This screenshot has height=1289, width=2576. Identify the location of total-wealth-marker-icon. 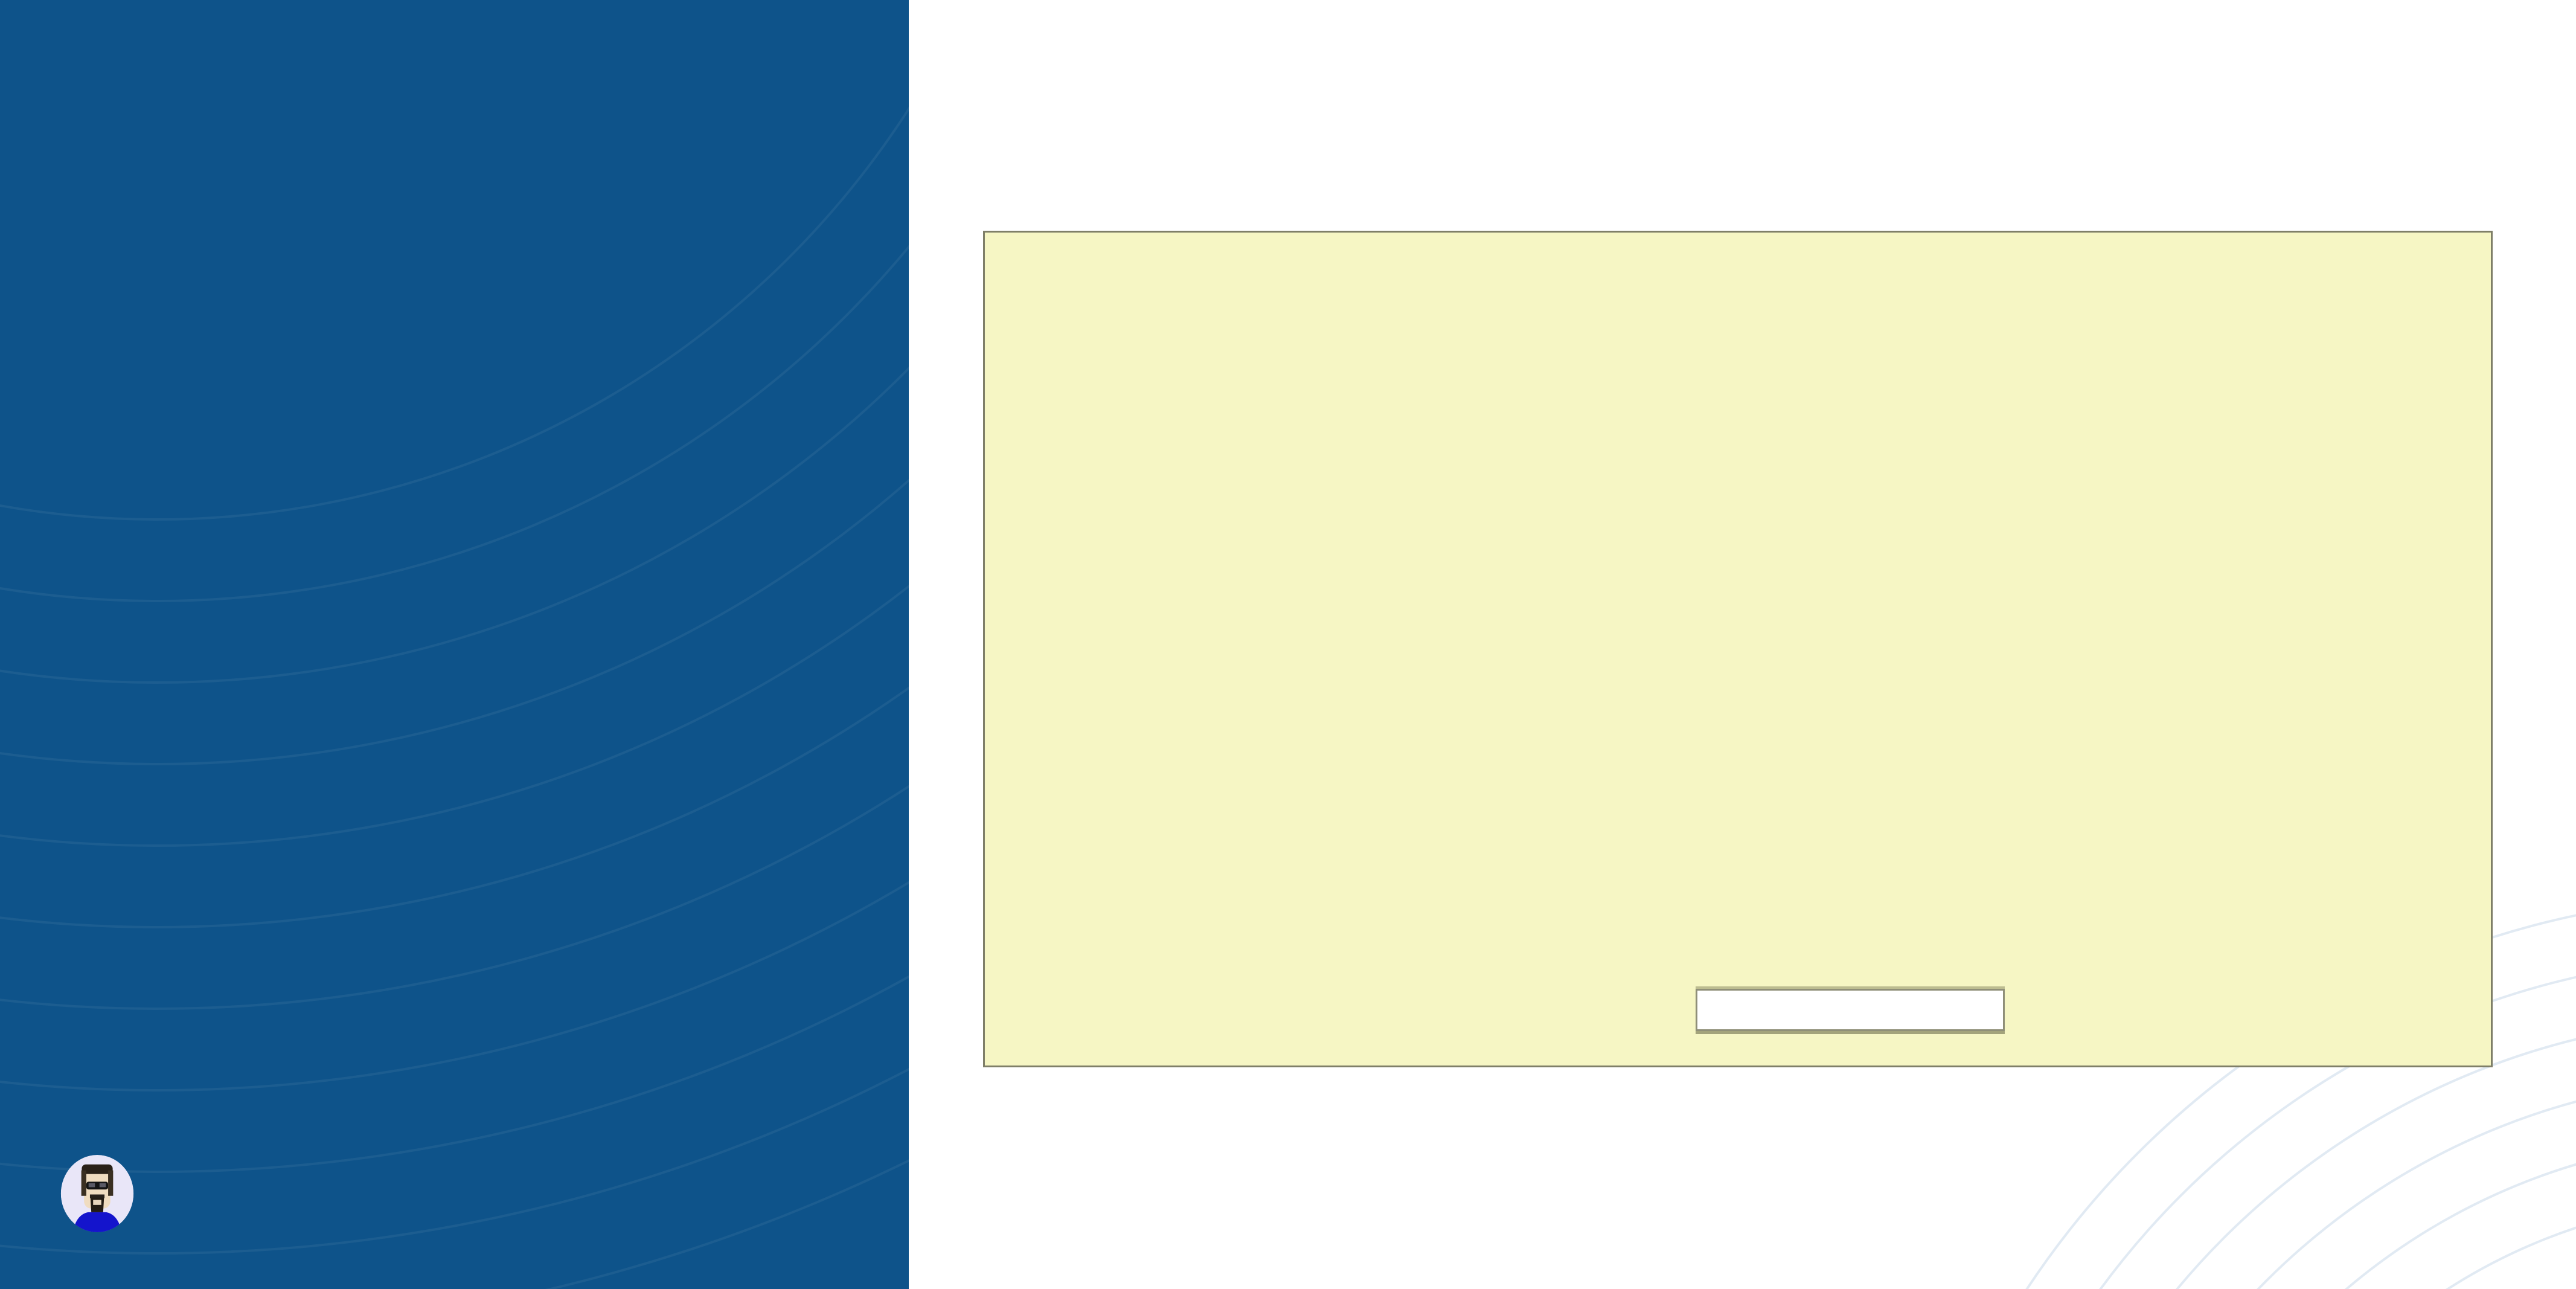
(1945, 1010).